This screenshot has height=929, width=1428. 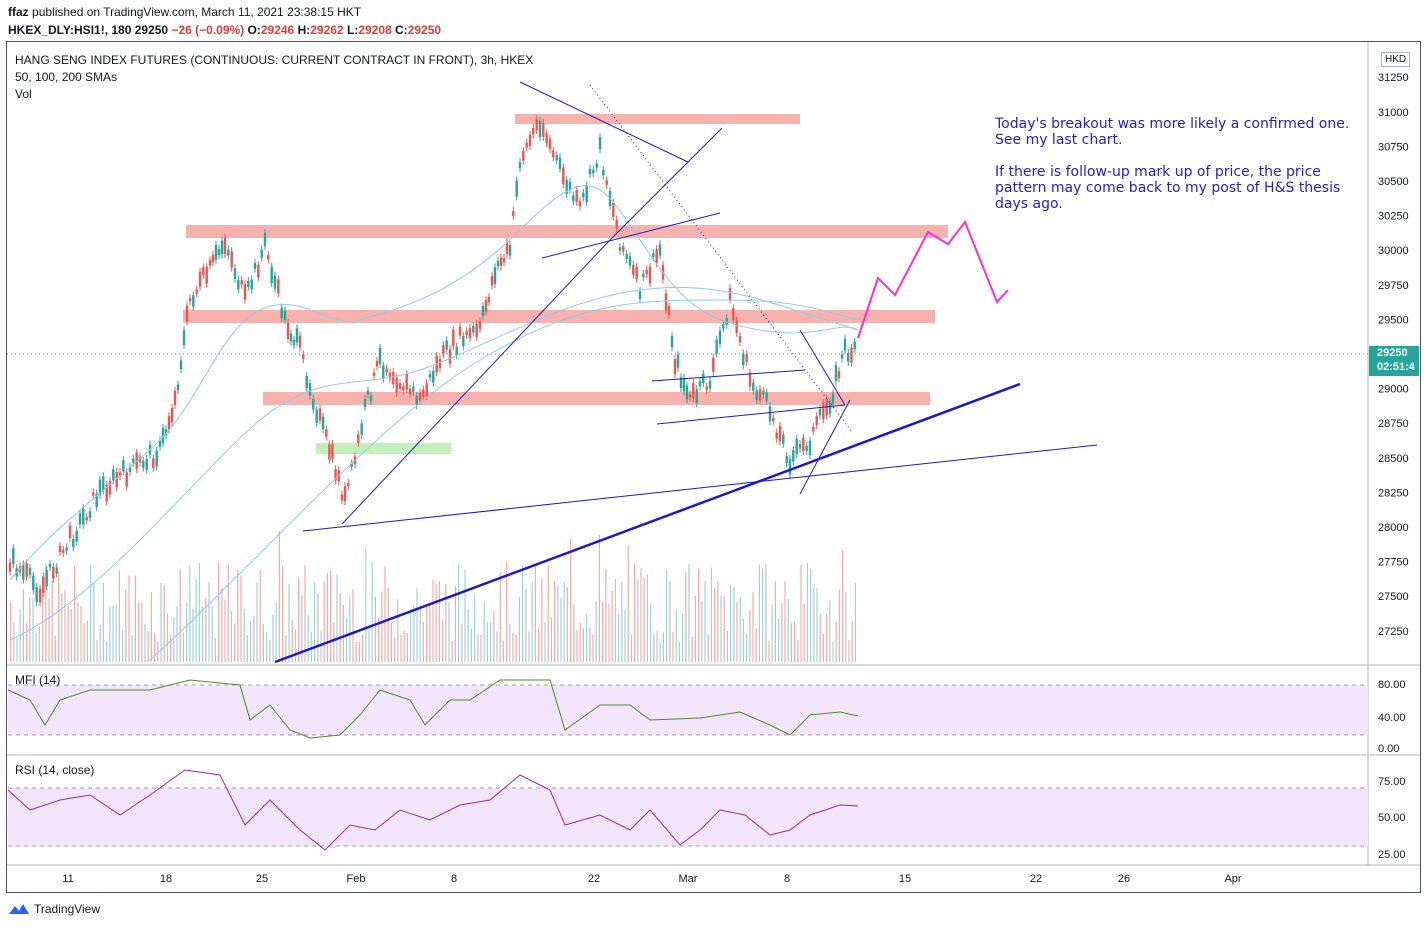 What do you see at coordinates (728, 375) in the screenshot?
I see `trendline` at bounding box center [728, 375].